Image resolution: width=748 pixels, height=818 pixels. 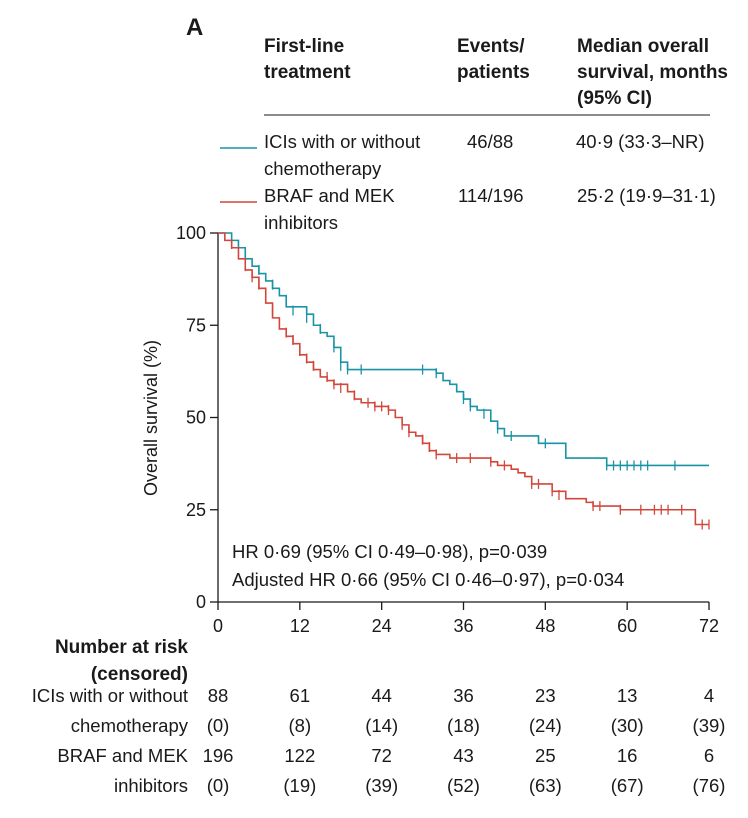 I want to click on risk-at-risk-cell: 61, so click(x=300, y=695).